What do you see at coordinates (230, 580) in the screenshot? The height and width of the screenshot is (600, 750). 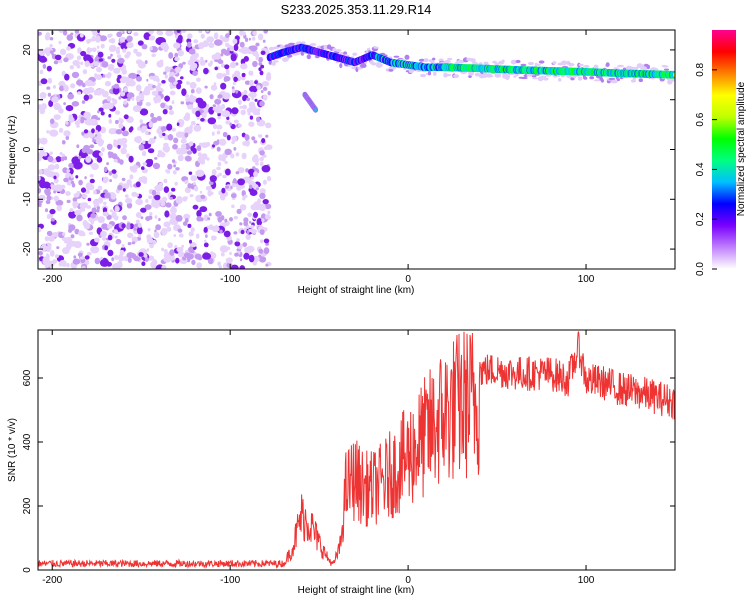 I see `x-tick-label: -100` at bounding box center [230, 580].